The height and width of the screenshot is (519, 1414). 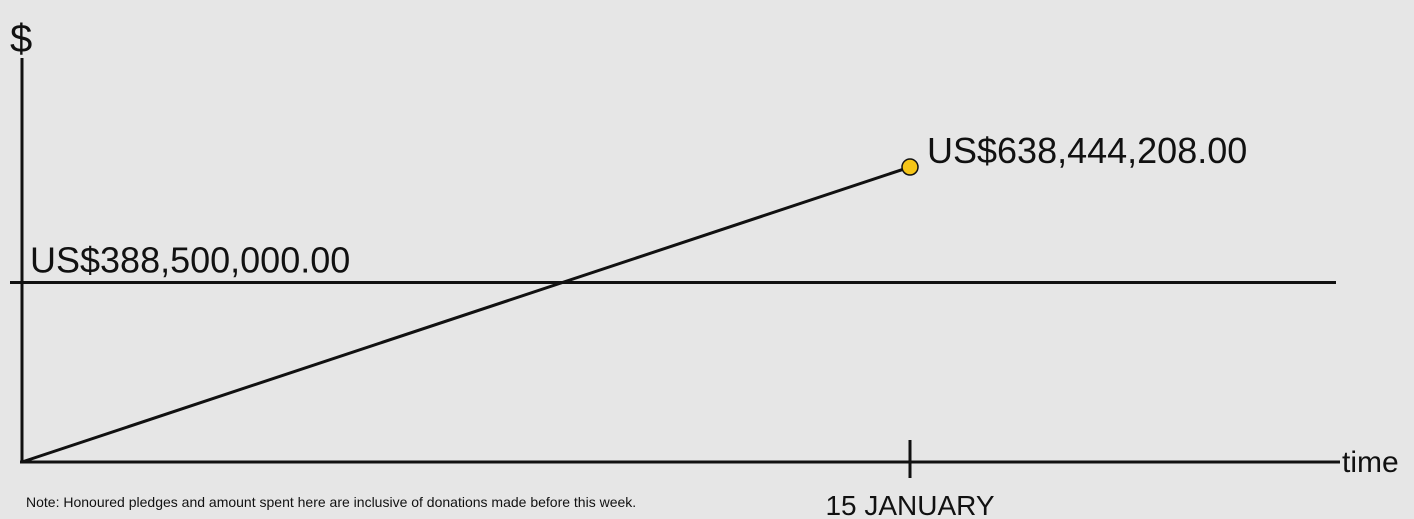 What do you see at coordinates (190, 260) in the screenshot?
I see `reference-line-label: US$388,500,000.00` at bounding box center [190, 260].